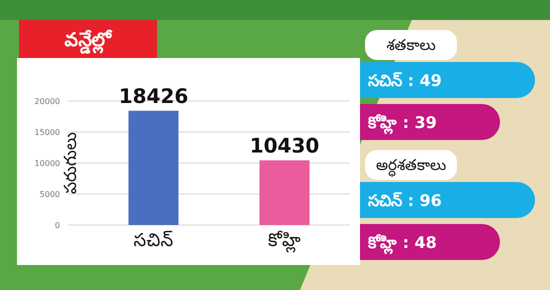 The height and width of the screenshot is (290, 550). What do you see at coordinates (153, 96) in the screenshot?
I see `data-label: 18426` at bounding box center [153, 96].